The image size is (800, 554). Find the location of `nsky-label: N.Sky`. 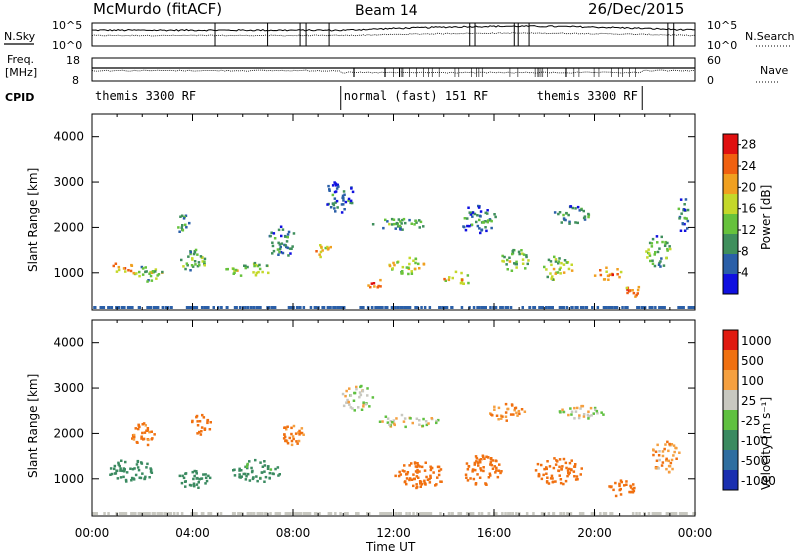

nsky-label: N.Sky is located at coordinates (20, 36).